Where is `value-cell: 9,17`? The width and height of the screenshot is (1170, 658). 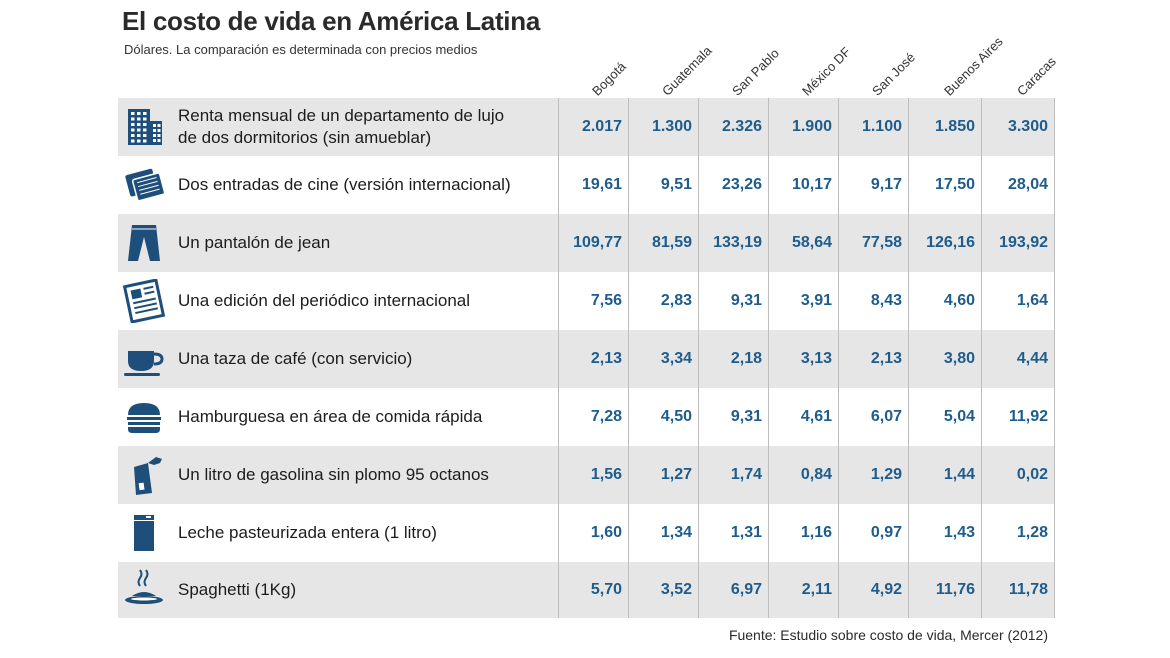 value-cell: 9,17 is located at coordinates (886, 184).